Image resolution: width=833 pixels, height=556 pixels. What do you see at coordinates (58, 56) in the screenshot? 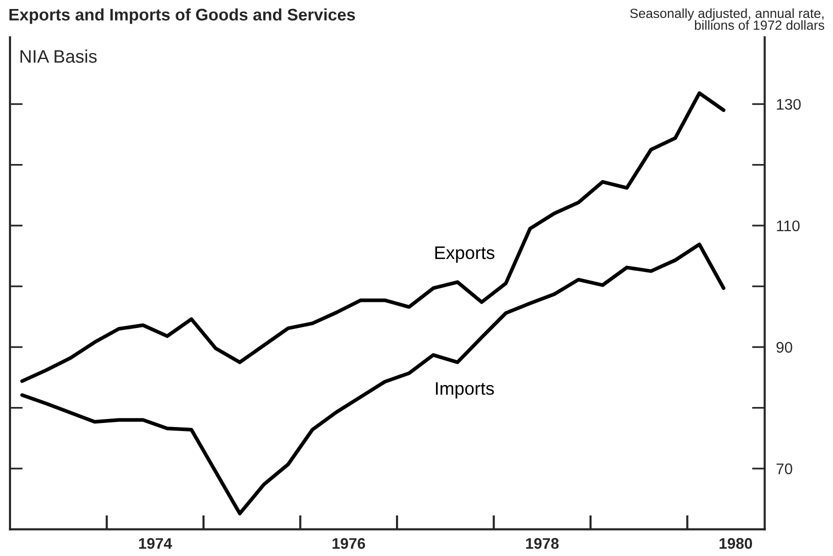
I see `annotation: NIA Basis` at bounding box center [58, 56].